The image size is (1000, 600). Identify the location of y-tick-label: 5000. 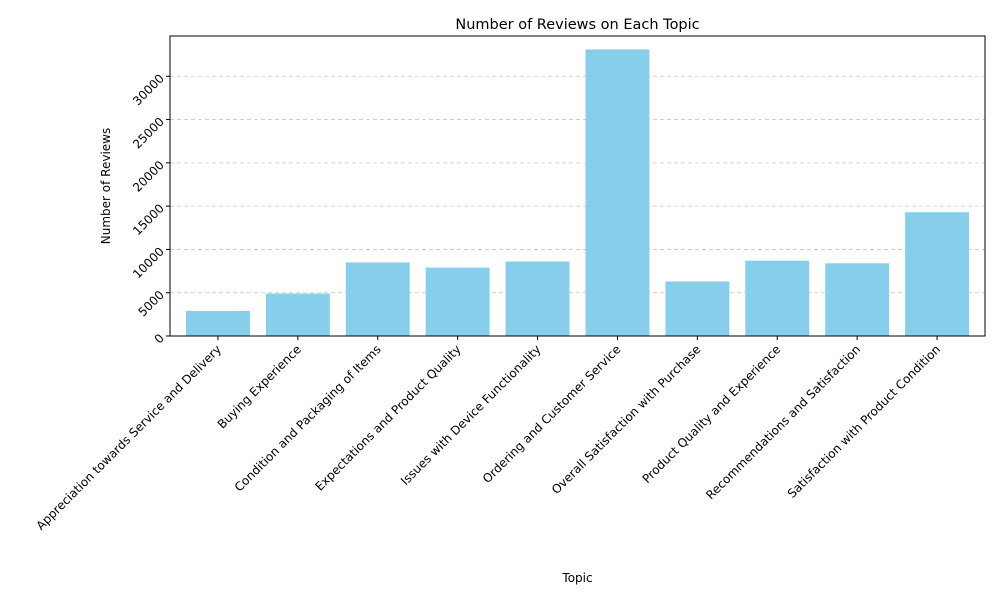
(150, 303).